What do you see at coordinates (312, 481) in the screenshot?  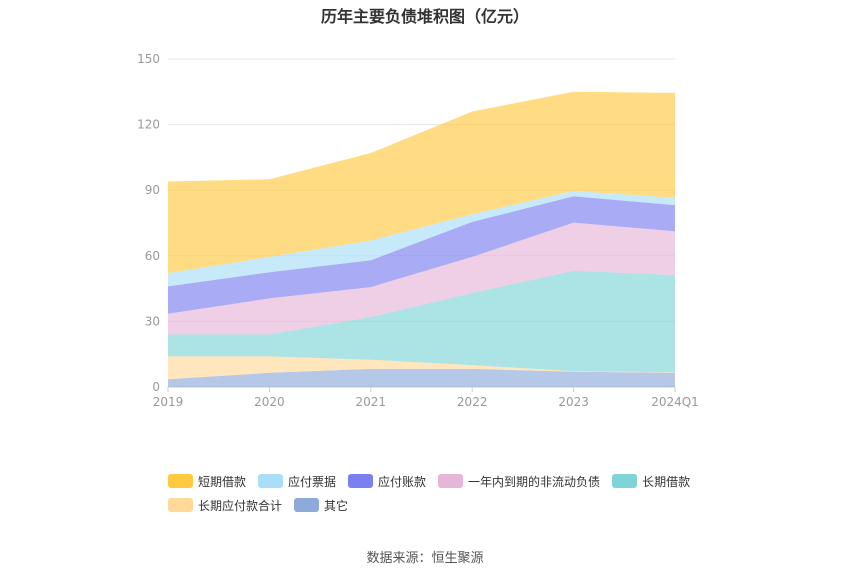 I see `legend-label: 应付票据` at bounding box center [312, 481].